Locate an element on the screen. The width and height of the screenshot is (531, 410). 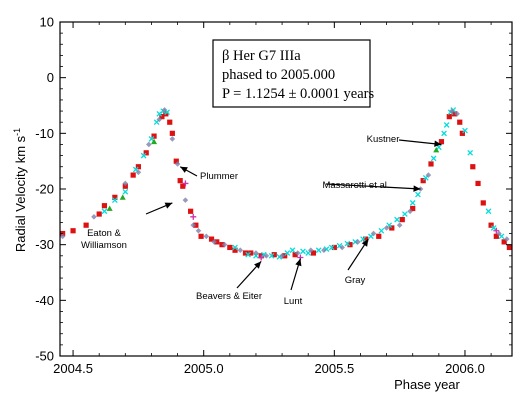
y-tick-label: 10 is located at coordinates (47, 22).